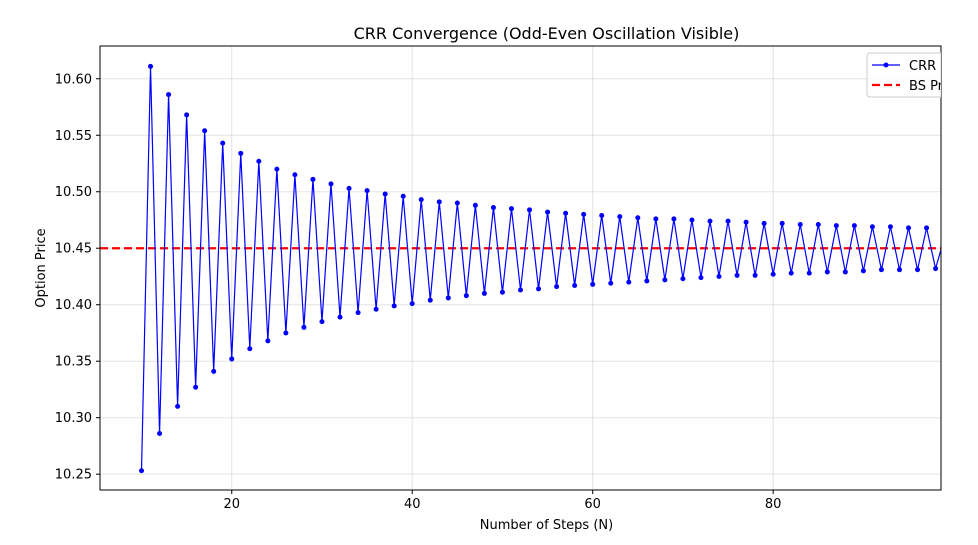 This screenshot has width=978, height=545. Describe the element at coordinates (73, 475) in the screenshot. I see `y-tick-label: 10.25` at that location.